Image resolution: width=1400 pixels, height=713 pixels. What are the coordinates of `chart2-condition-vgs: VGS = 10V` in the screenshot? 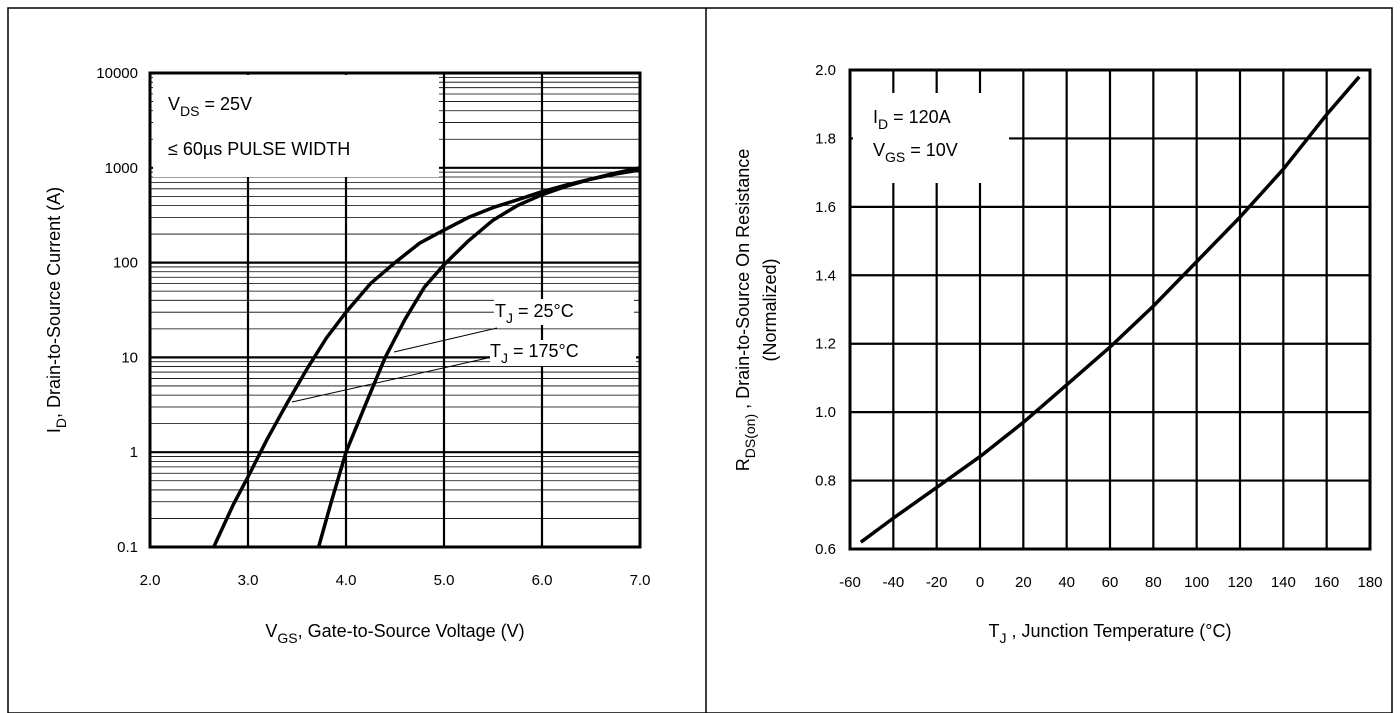 It's located at (915, 152).